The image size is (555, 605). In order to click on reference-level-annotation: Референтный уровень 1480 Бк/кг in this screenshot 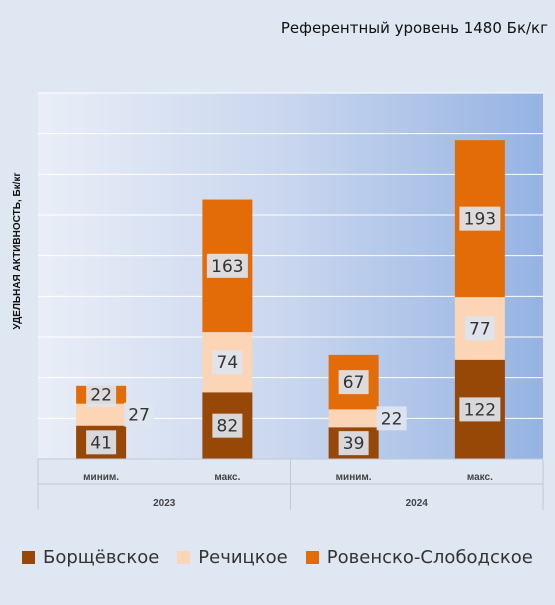, I will do `click(414, 28)`.